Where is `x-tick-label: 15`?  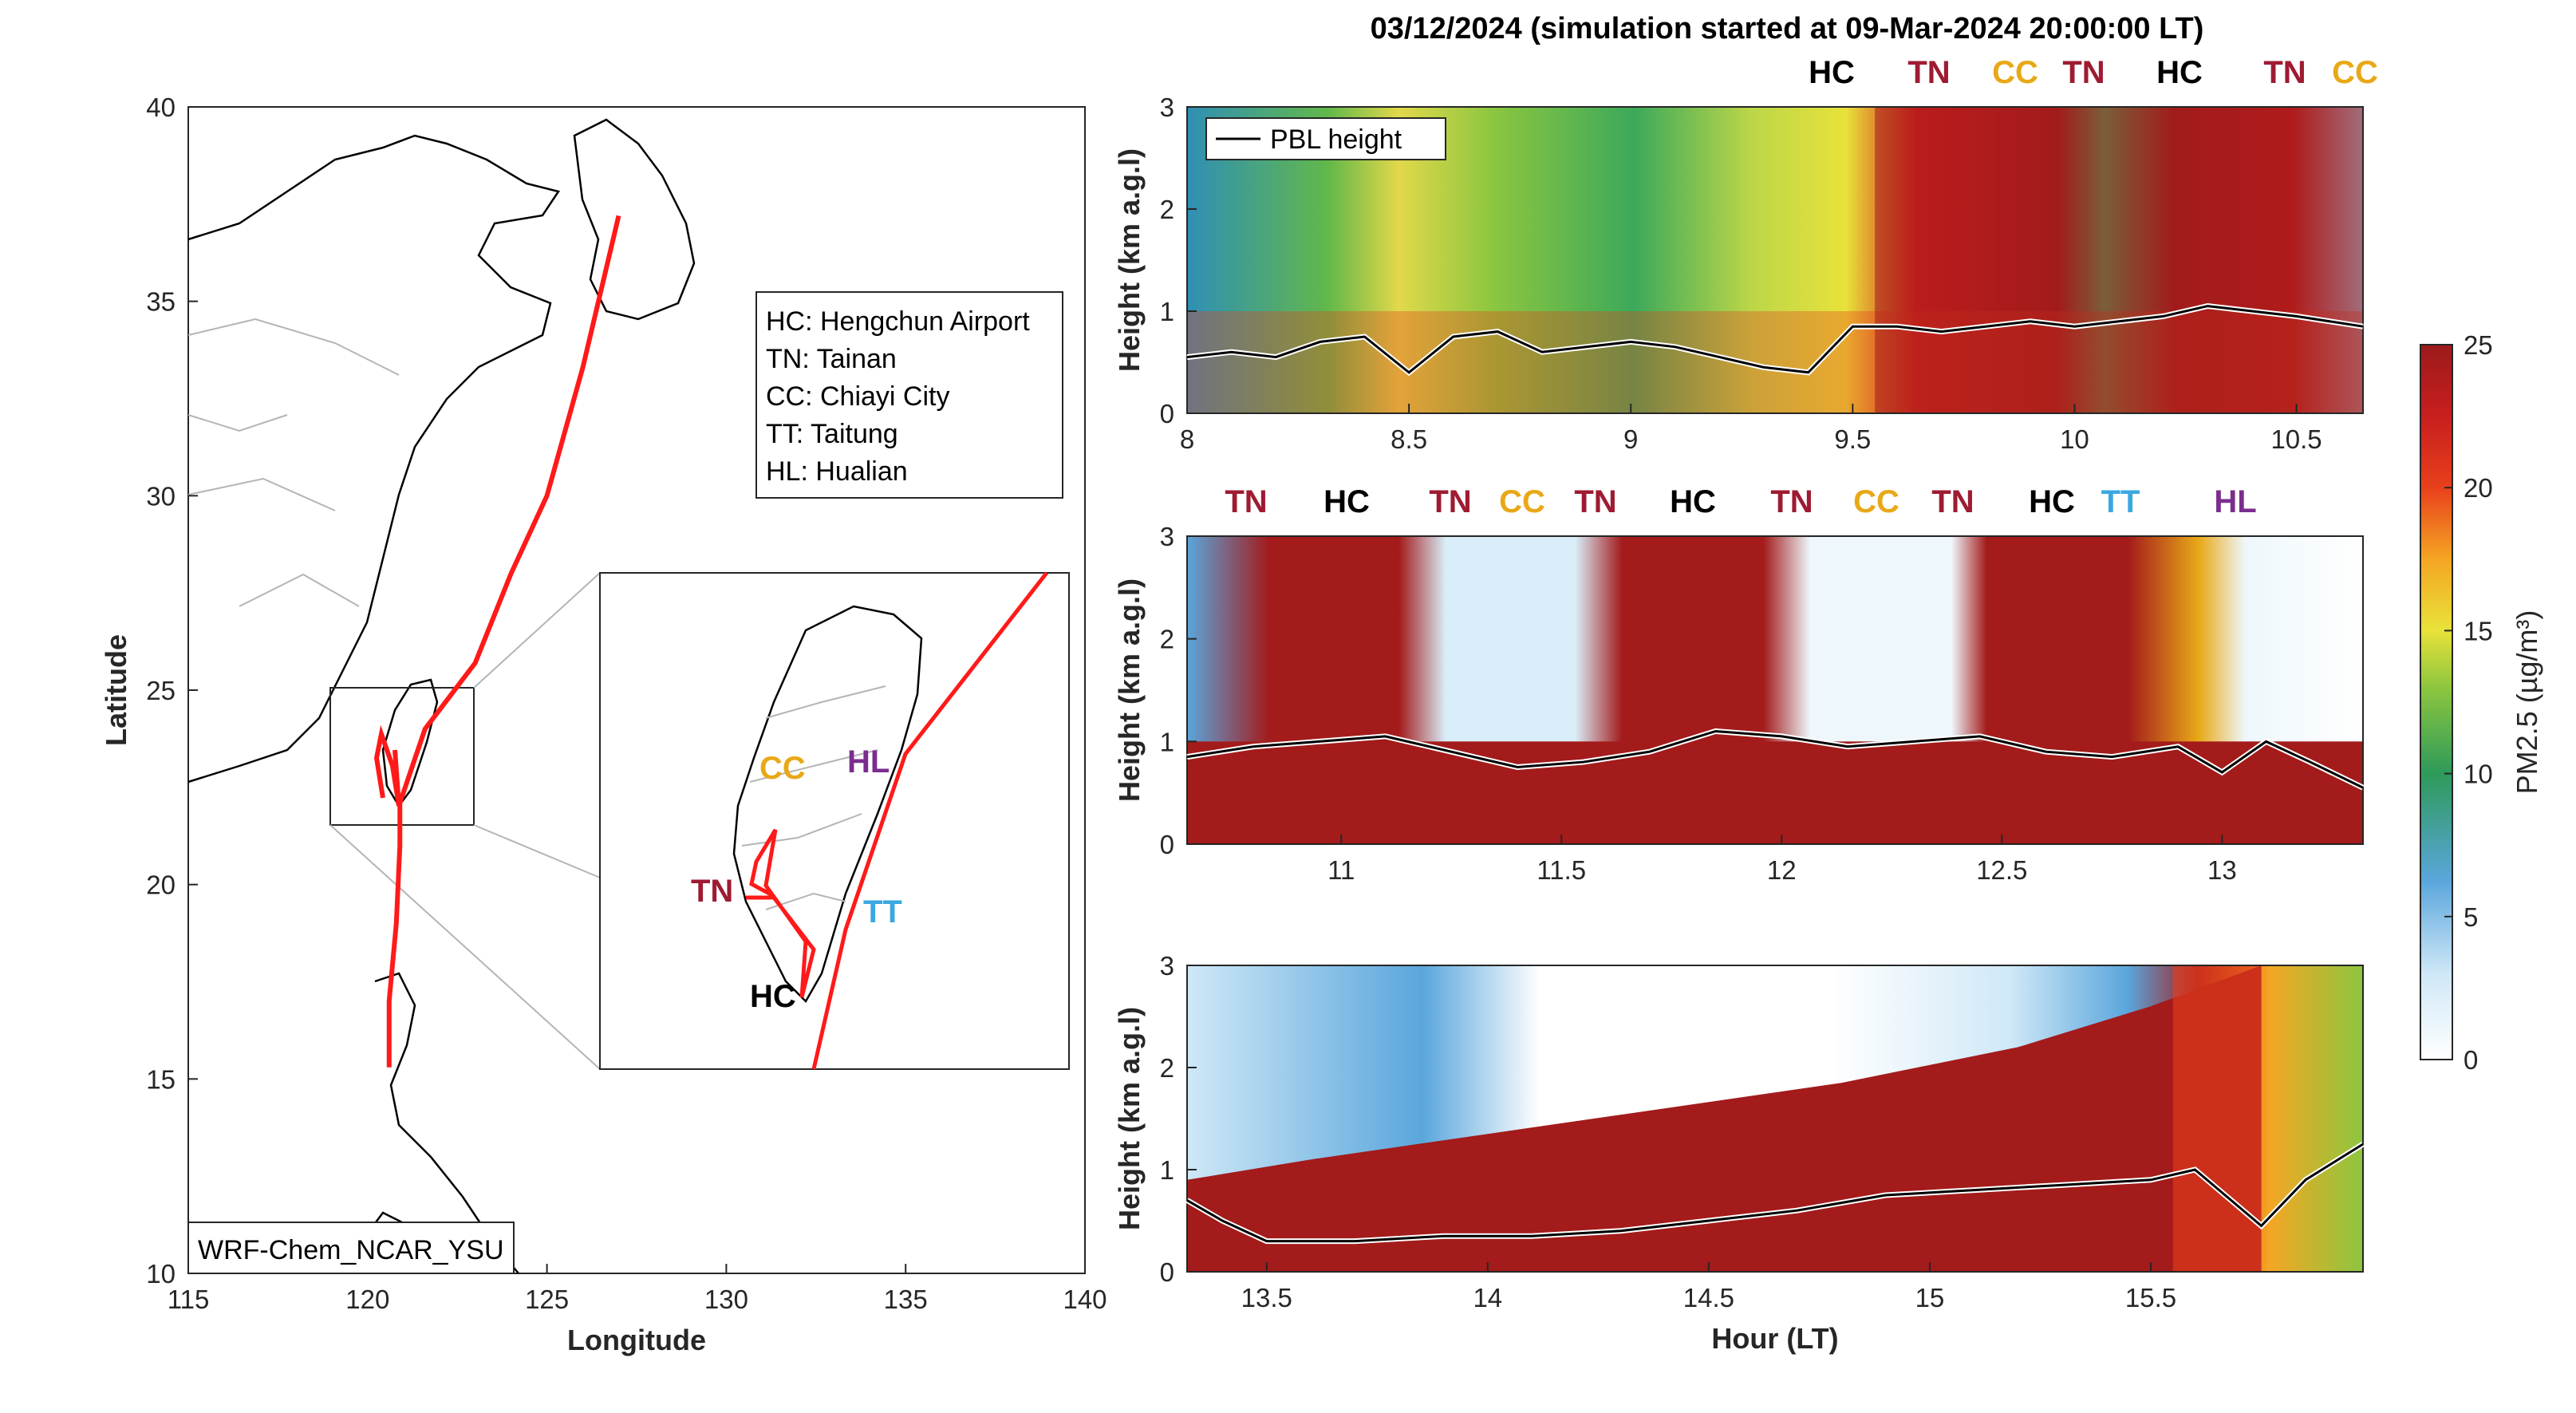 x-tick-label: 15 is located at coordinates (1930, 1297).